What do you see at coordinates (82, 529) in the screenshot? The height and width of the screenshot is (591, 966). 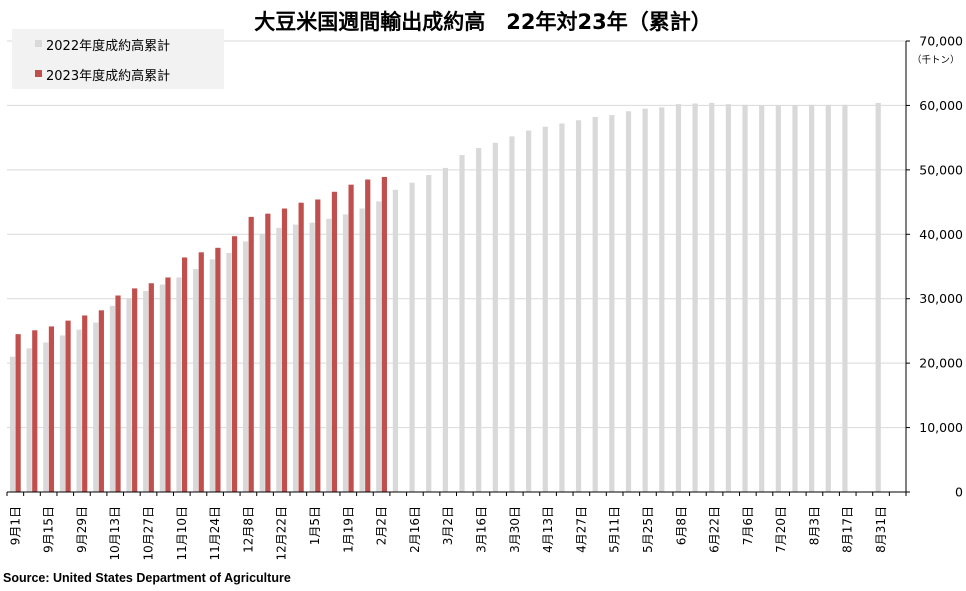 I see `x-tick-label: 9月29日` at bounding box center [82, 529].